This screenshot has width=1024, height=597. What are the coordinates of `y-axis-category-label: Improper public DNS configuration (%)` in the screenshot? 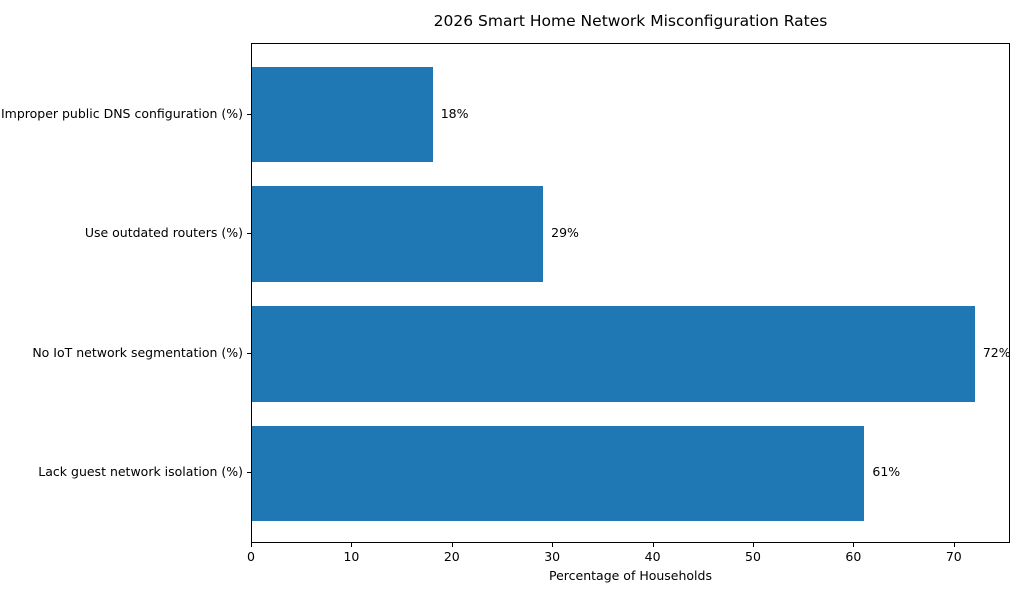 It's located at (121, 113).